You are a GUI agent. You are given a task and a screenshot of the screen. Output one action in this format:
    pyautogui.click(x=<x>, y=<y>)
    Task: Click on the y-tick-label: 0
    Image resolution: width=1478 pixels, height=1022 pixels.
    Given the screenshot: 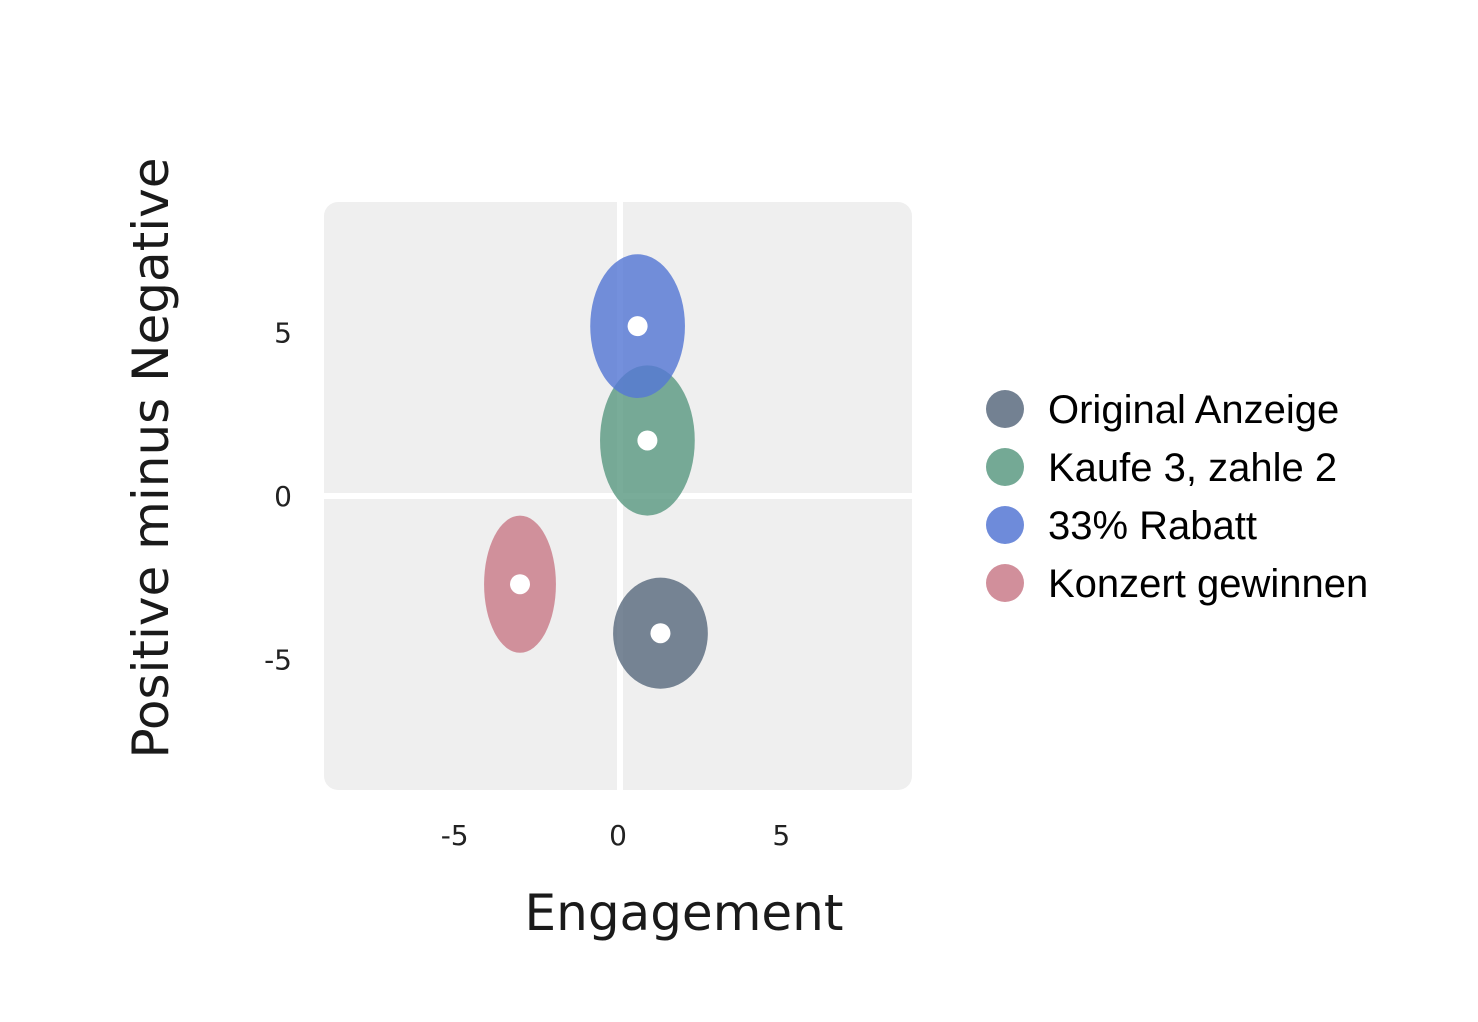 What is the action you would take?
    pyautogui.click(x=283, y=496)
    